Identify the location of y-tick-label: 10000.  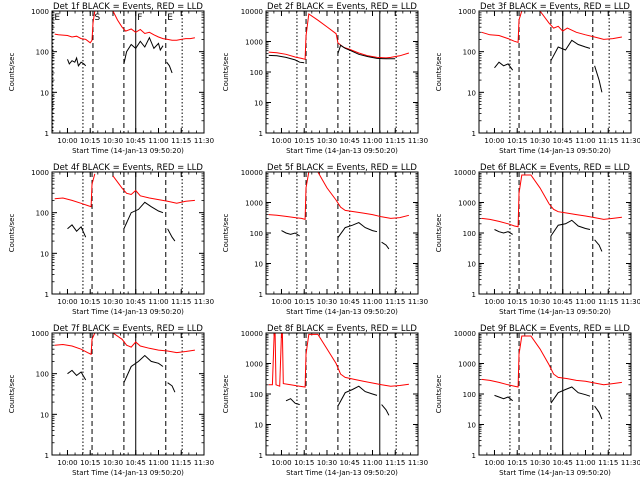
(252, 12).